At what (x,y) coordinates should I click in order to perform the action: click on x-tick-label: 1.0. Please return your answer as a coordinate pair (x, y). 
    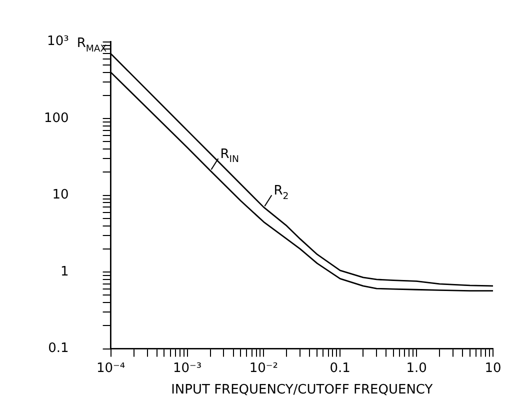
    Looking at the image, I should click on (416, 368).